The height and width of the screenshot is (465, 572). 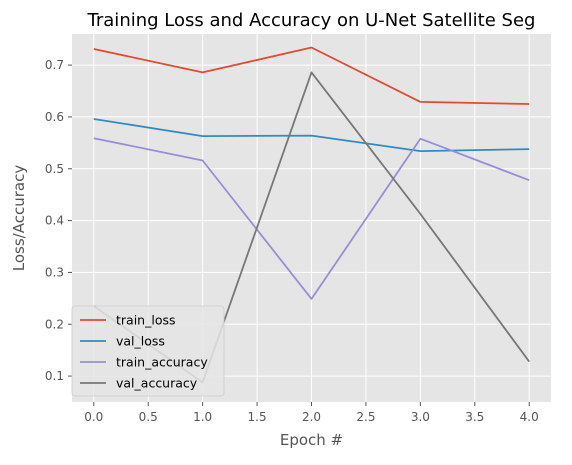 I want to click on legend-label: val_loss, so click(x=140, y=341).